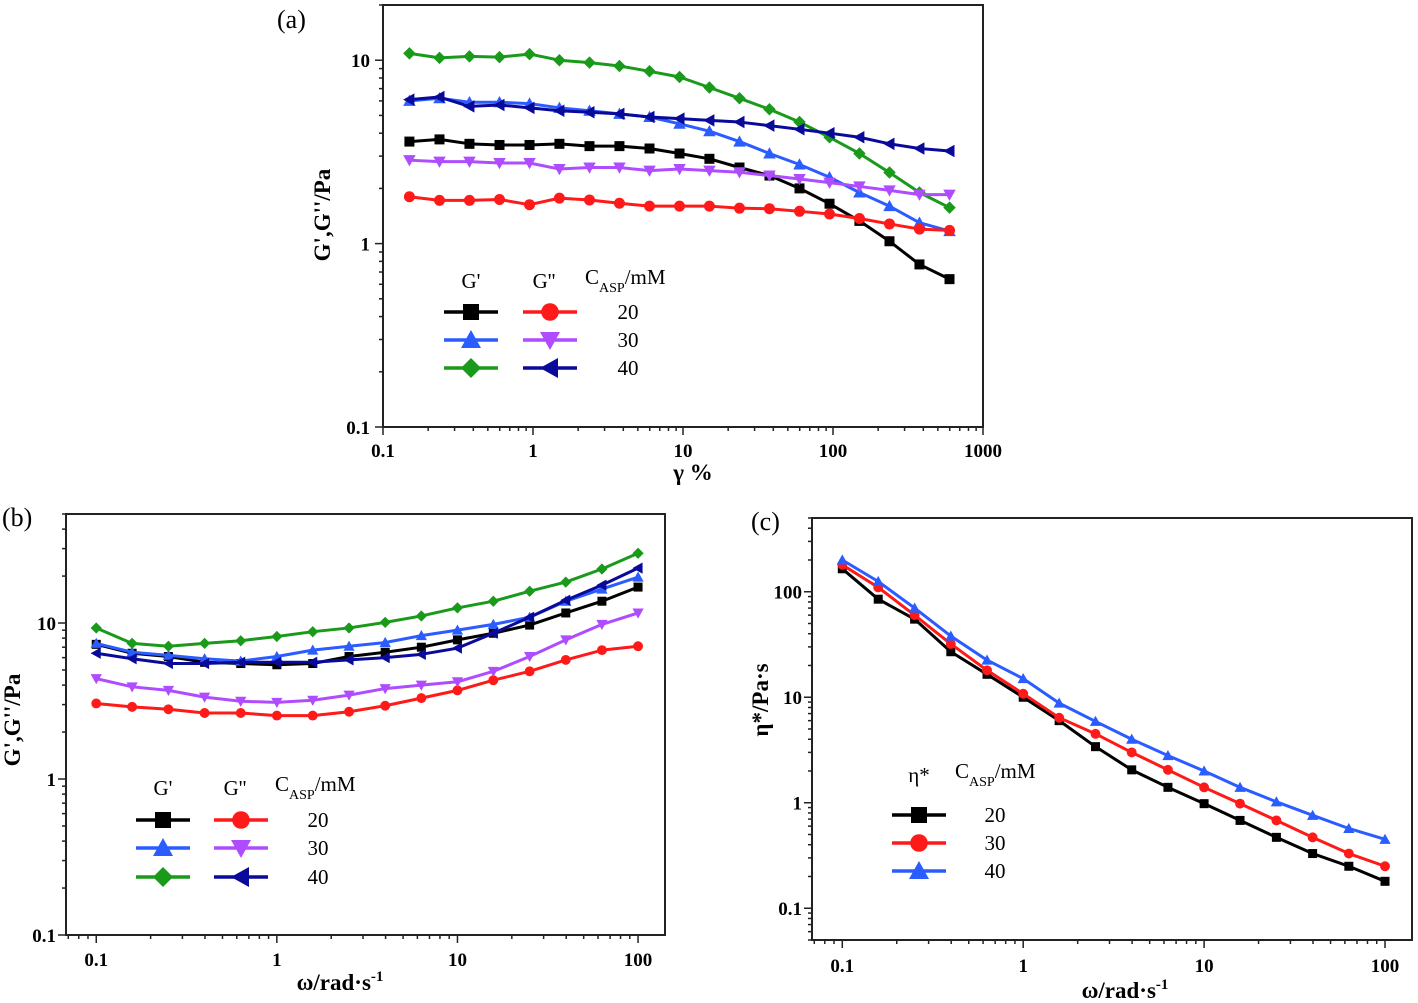  What do you see at coordinates (318, 877) in the screenshot?
I see `legend-value: 40` at bounding box center [318, 877].